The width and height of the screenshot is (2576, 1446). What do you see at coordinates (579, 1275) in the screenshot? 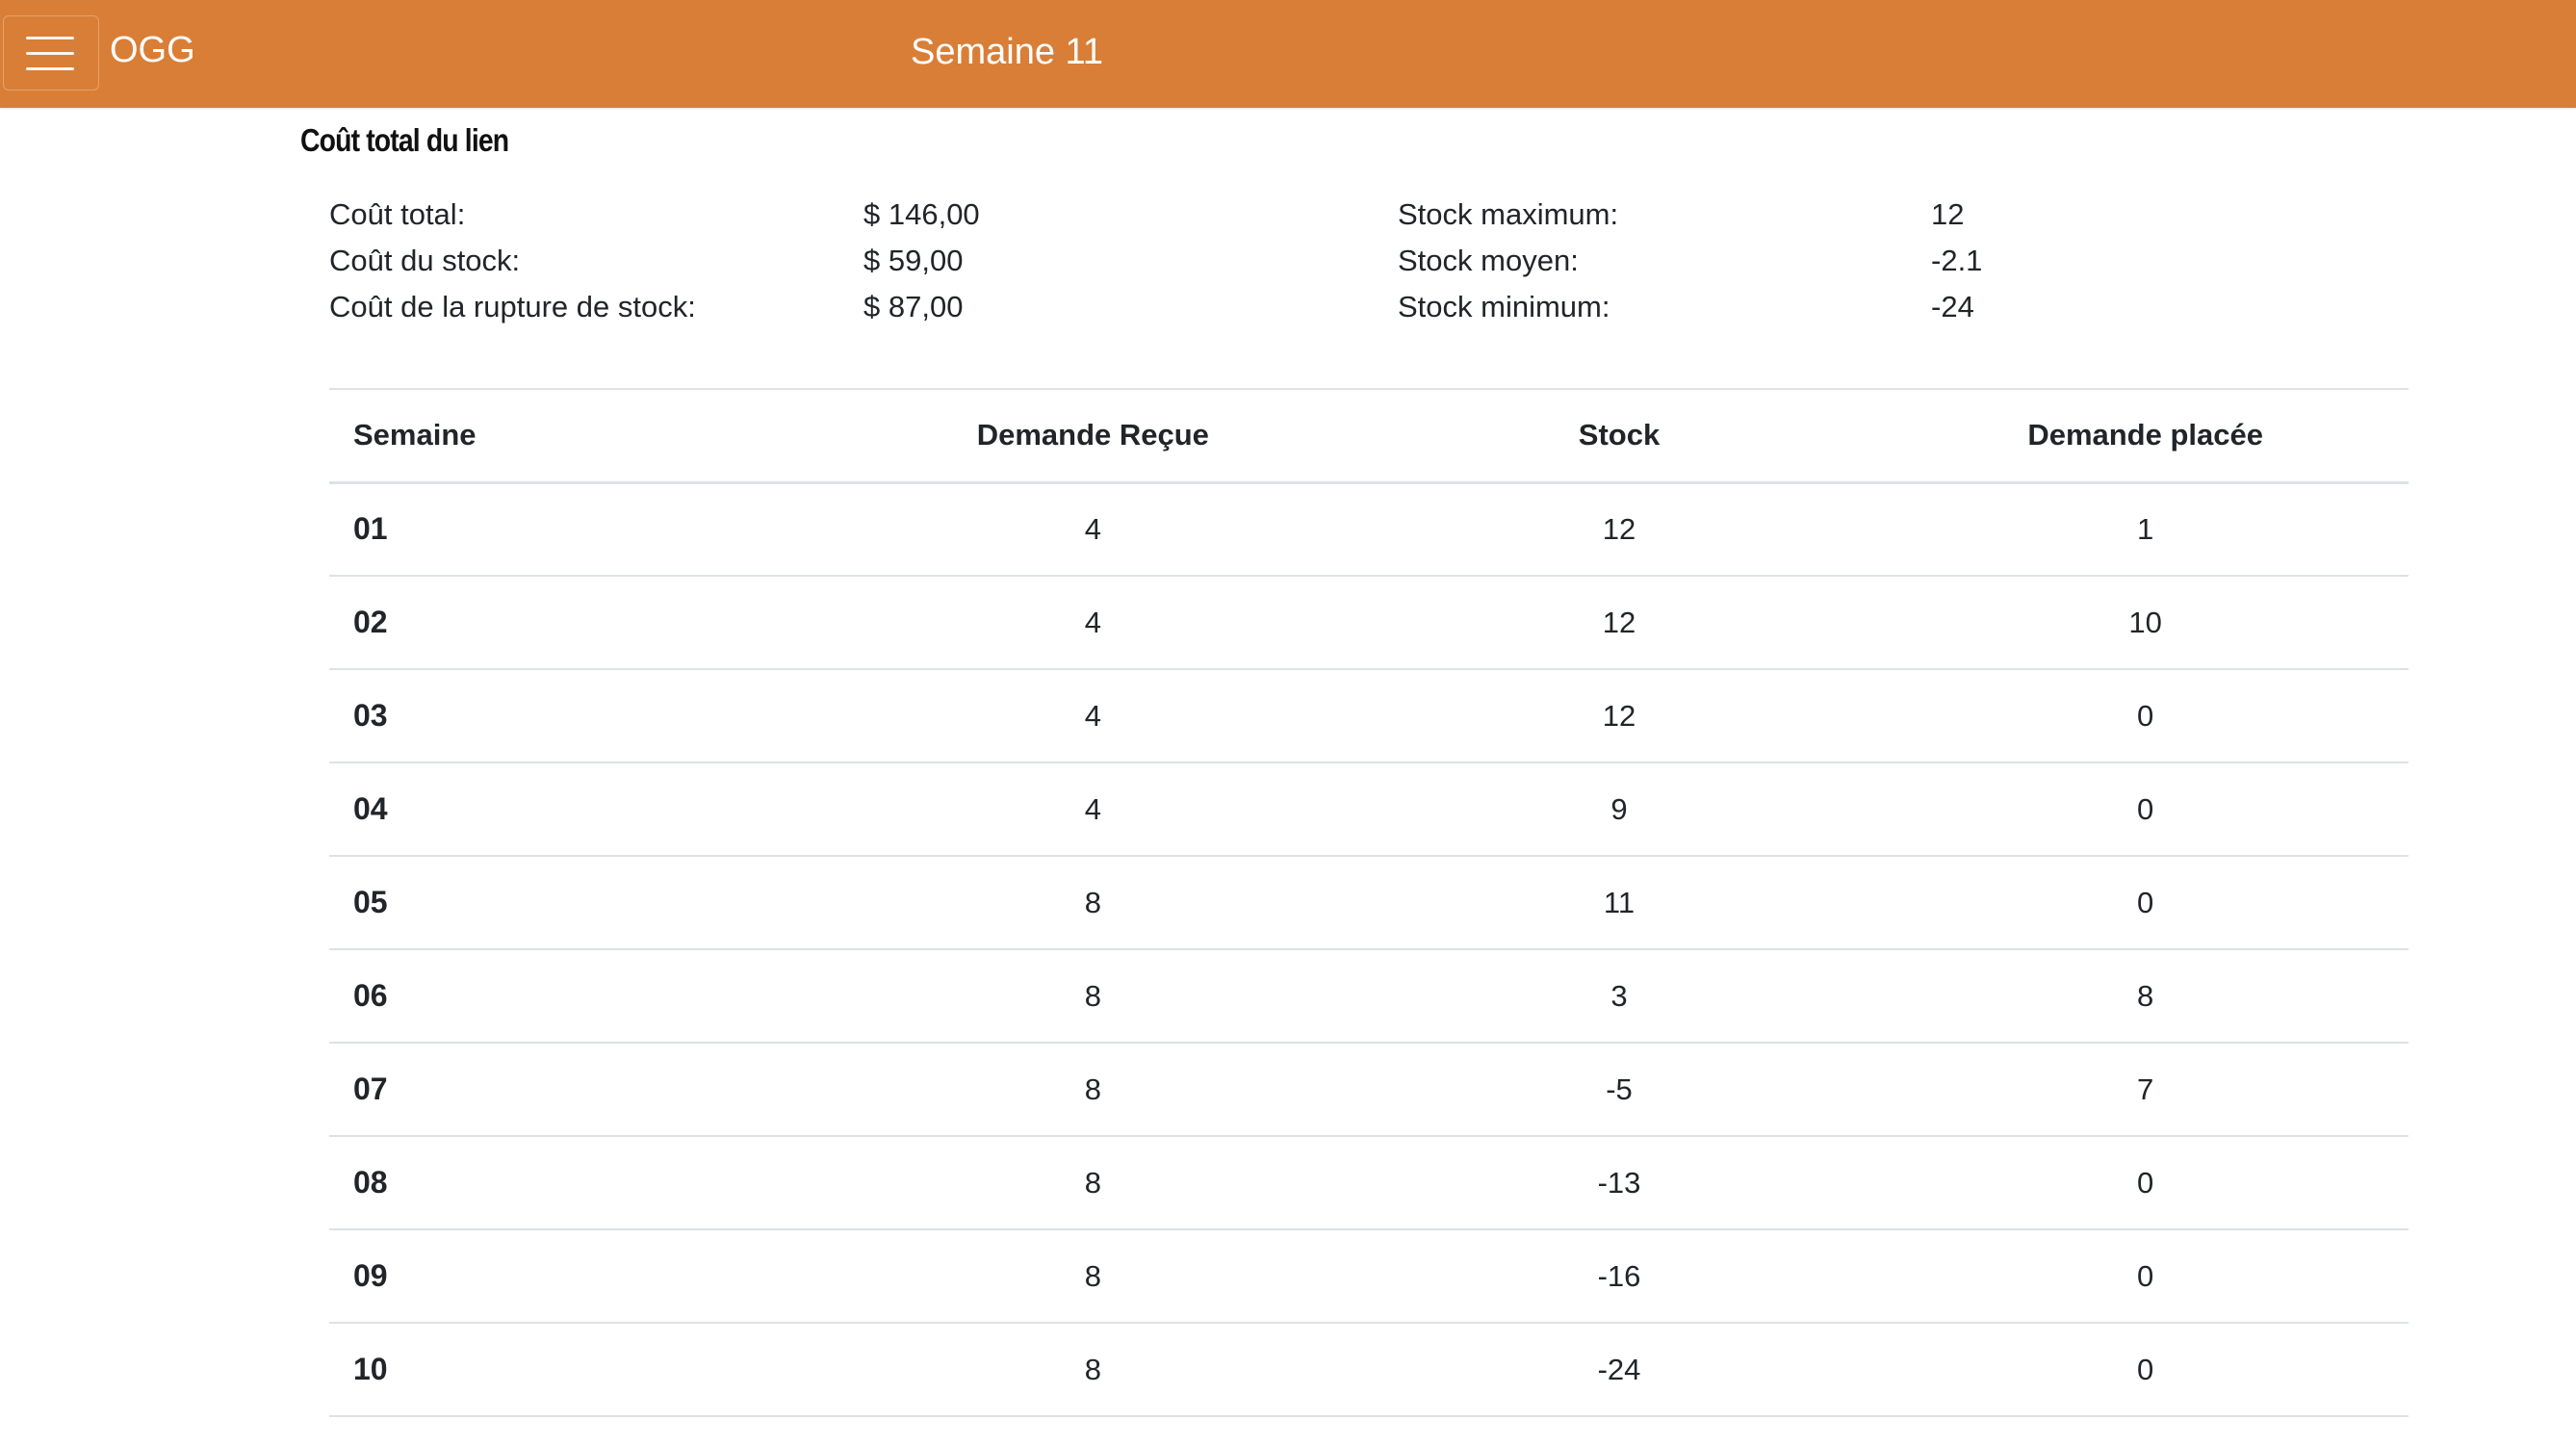
I see `week-cell: 09` at bounding box center [579, 1275].